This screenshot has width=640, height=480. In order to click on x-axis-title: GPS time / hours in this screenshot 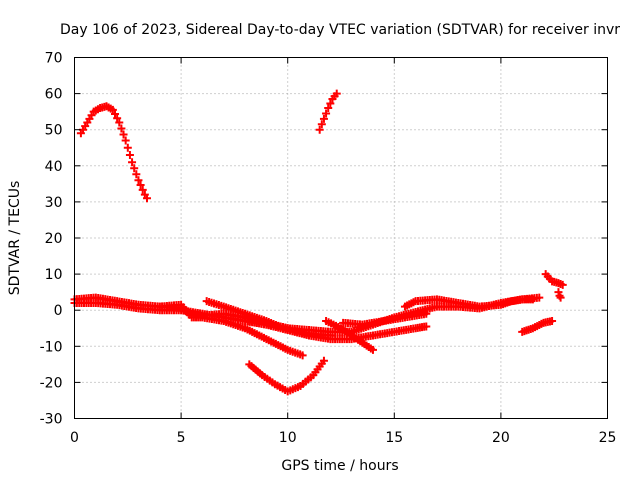, I will do `click(339, 466)`.